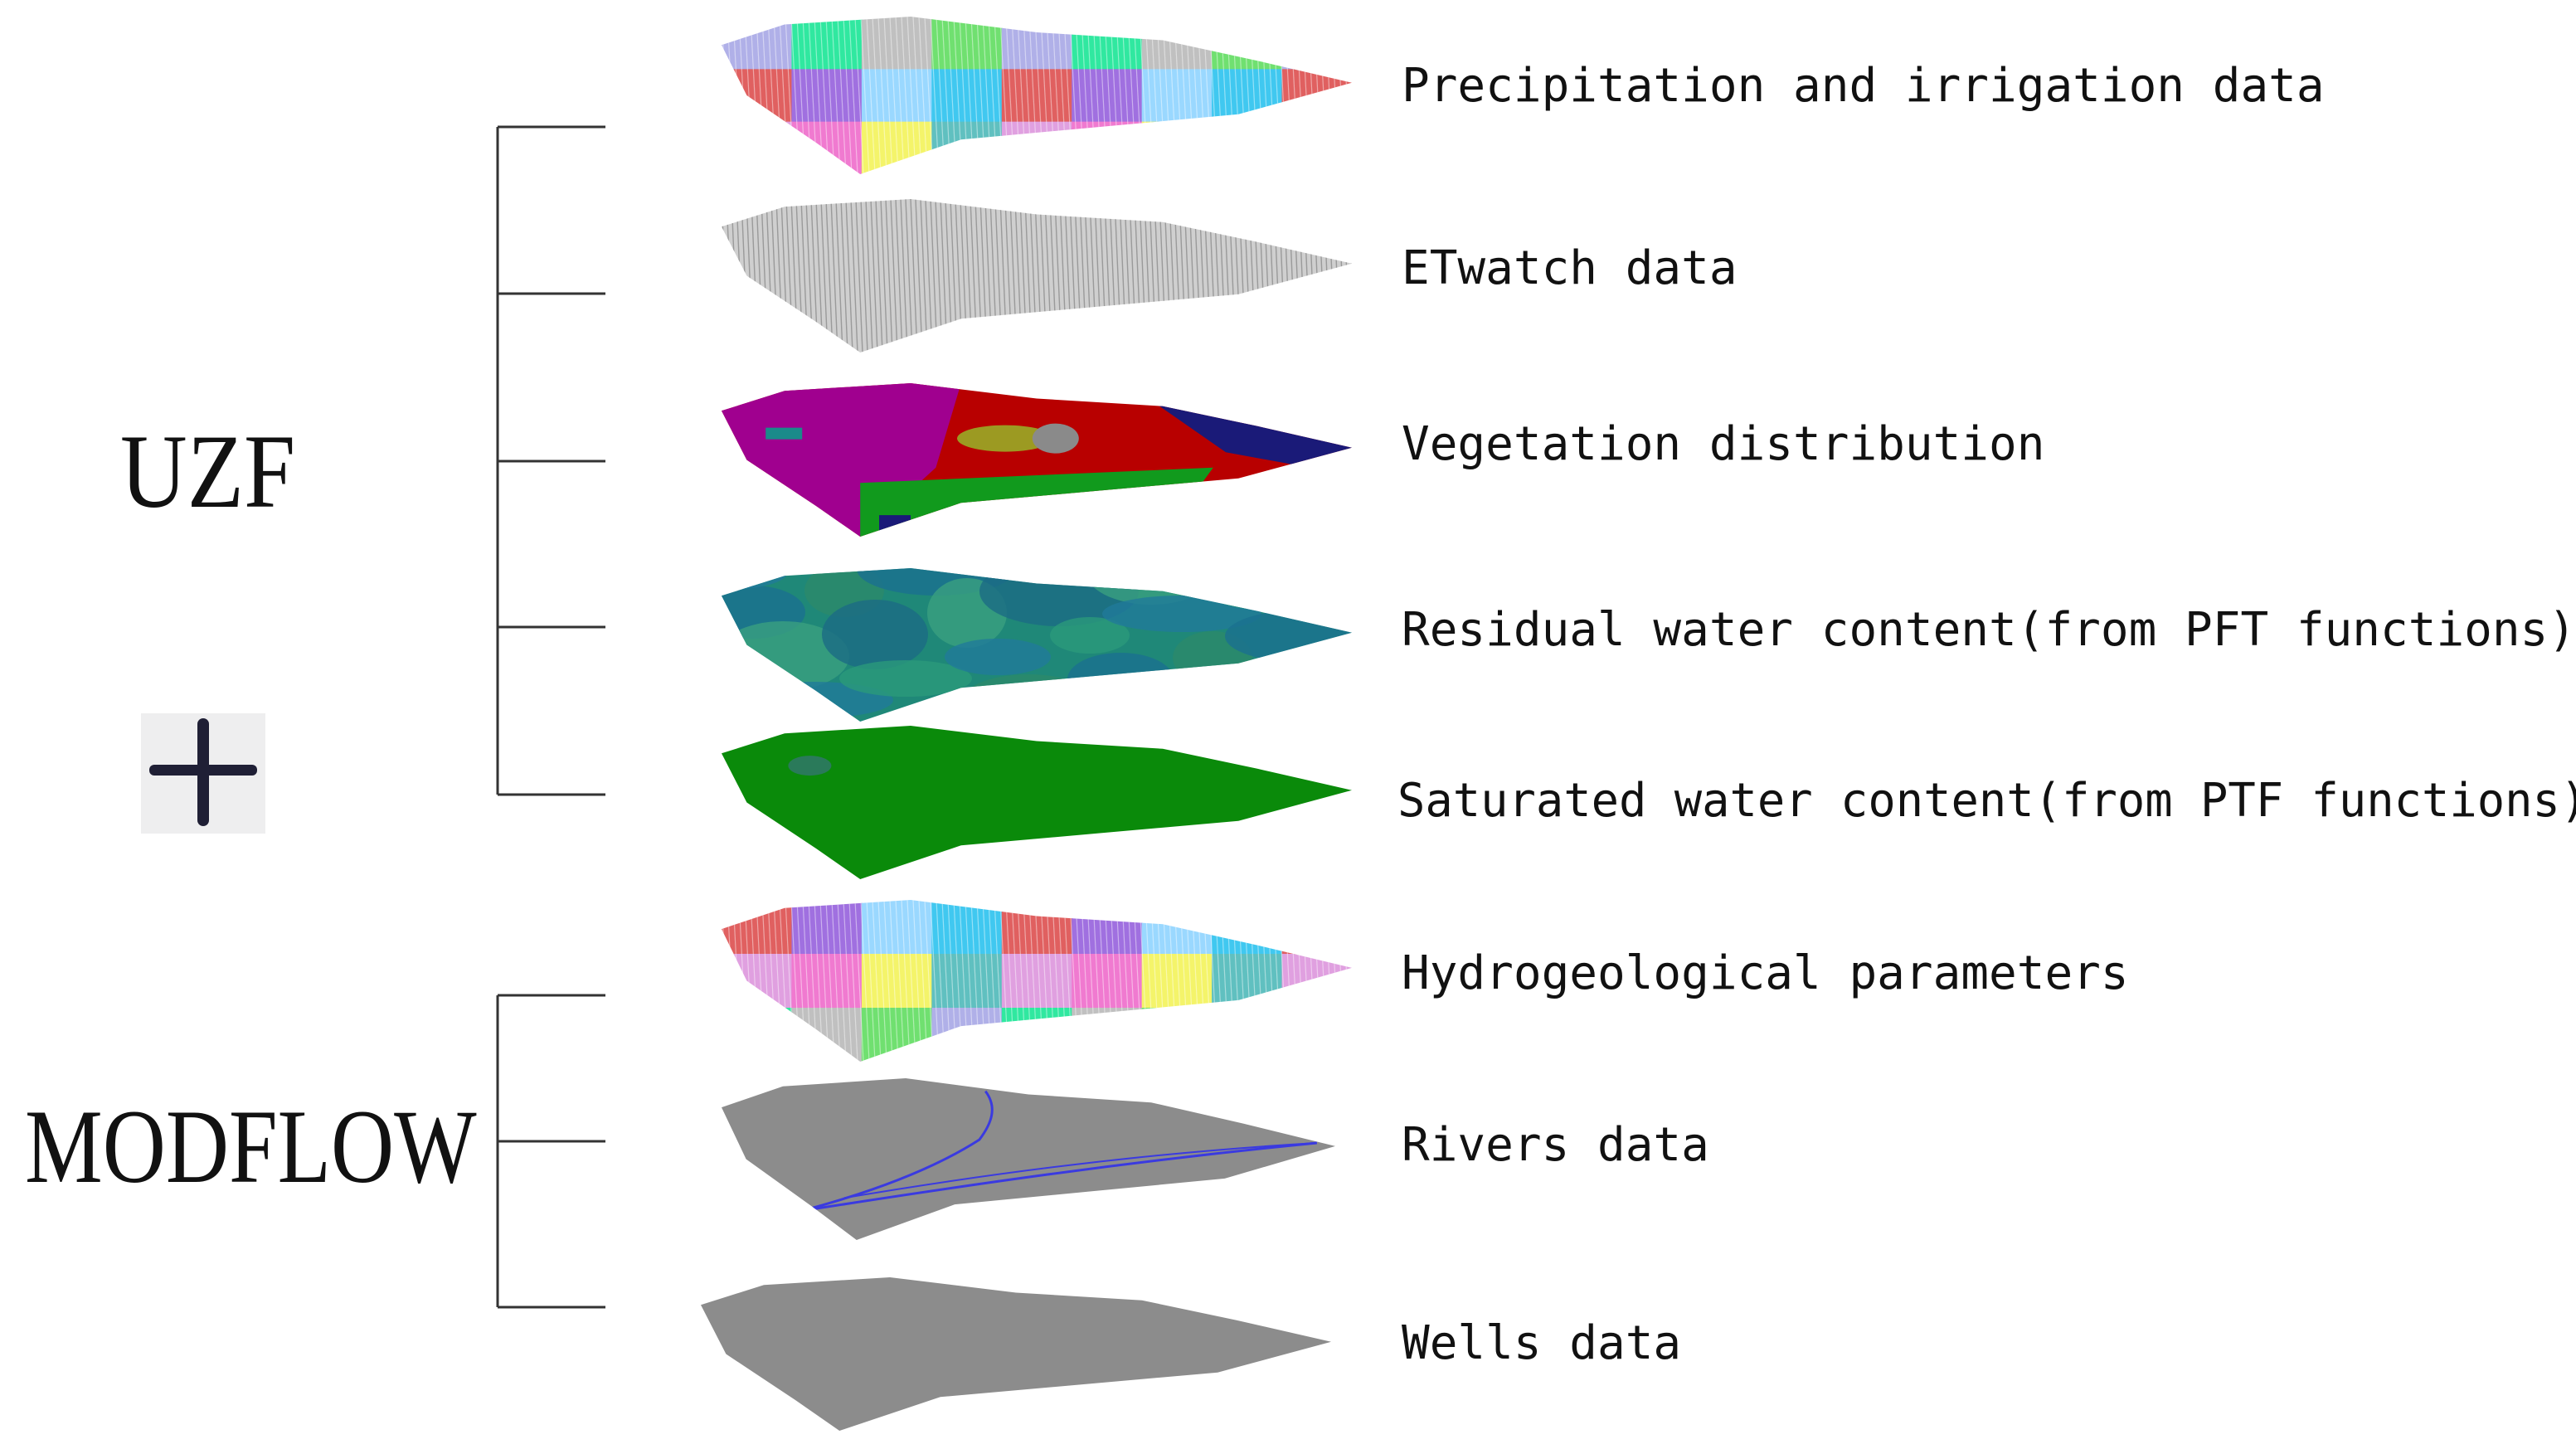  Describe the element at coordinates (1765, 973) in the screenshot. I see `layer-label-6: Hydrogeological parameters` at that location.